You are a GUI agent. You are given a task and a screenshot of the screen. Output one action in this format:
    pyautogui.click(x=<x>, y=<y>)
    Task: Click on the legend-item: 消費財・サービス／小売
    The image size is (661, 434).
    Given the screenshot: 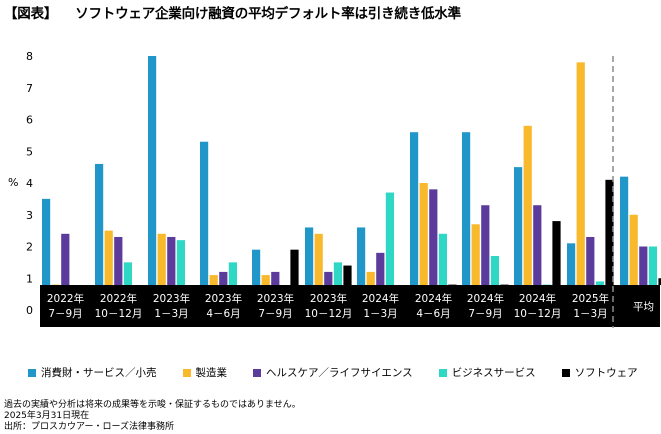 What is the action you would take?
    pyautogui.click(x=92, y=372)
    